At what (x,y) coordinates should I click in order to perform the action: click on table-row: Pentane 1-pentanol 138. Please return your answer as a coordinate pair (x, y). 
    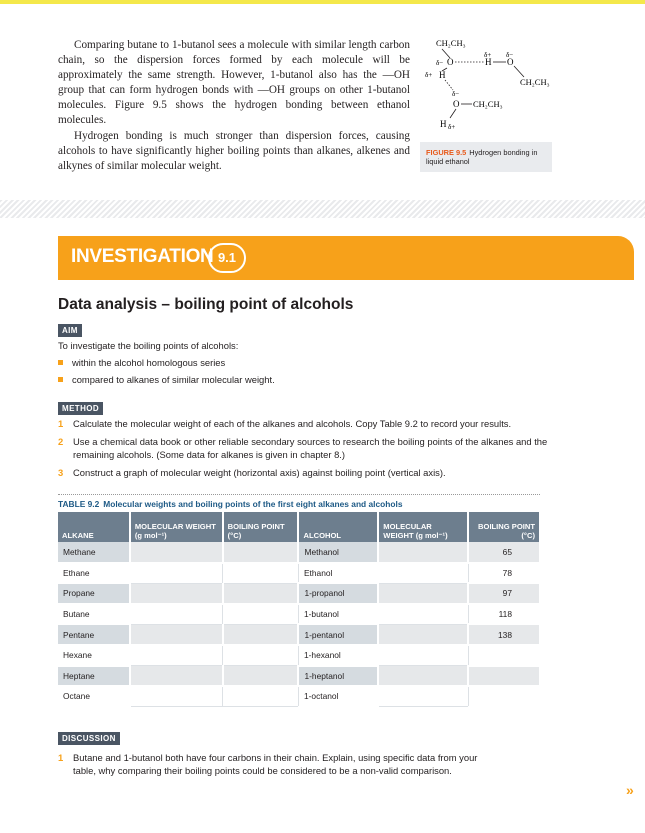
    Looking at the image, I should click on (299, 635).